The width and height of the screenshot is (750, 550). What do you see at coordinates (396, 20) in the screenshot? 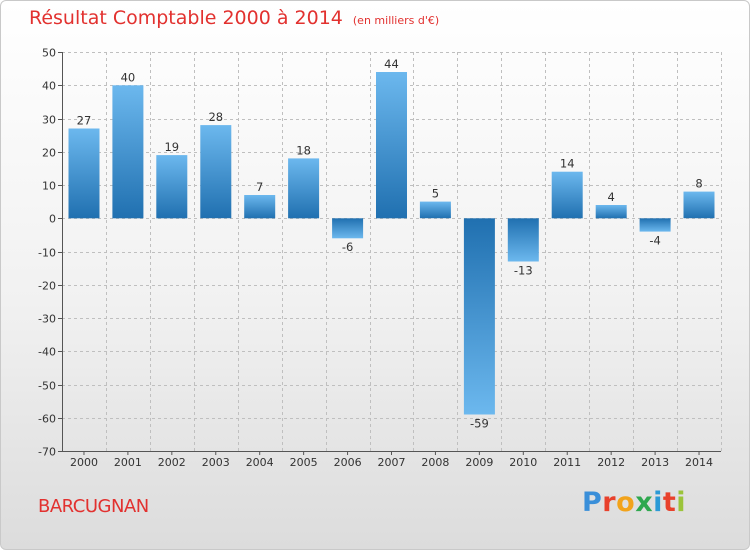
I see `title-unit: (en milliers d'€)` at bounding box center [396, 20].